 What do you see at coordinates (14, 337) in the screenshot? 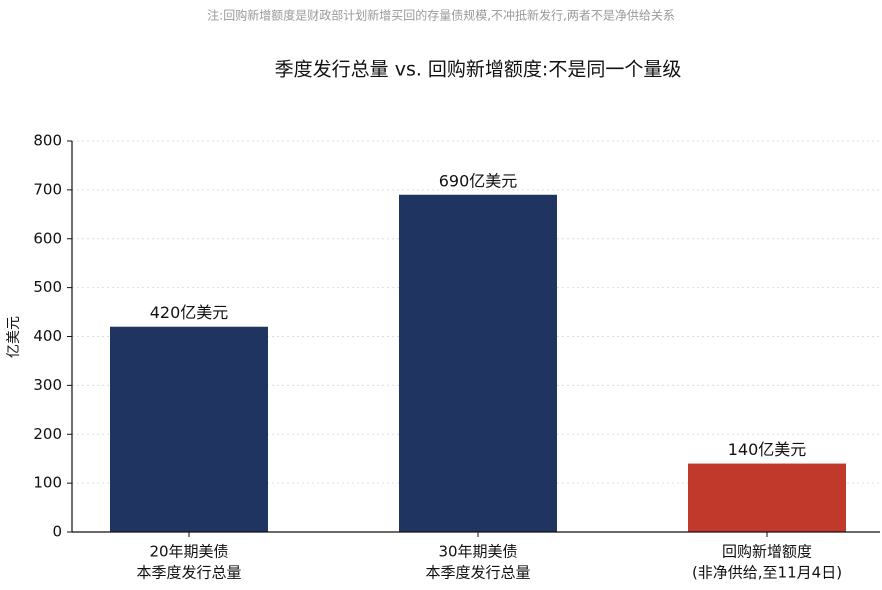
I see `y-axis-label: 亿美元` at bounding box center [14, 337].